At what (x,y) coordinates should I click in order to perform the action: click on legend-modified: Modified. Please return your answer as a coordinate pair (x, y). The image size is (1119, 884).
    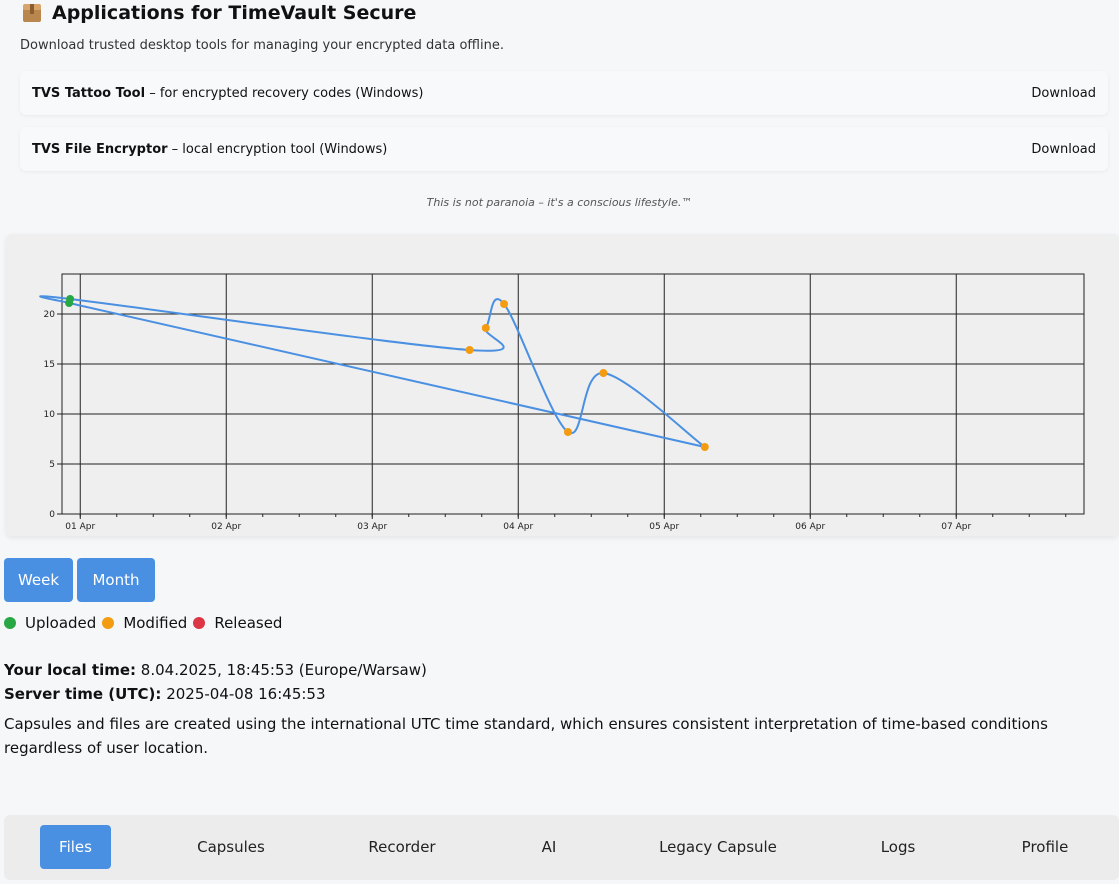
    Looking at the image, I should click on (144, 623).